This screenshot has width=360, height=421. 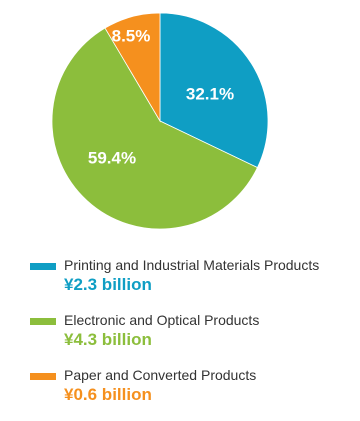 I want to click on legend-swatch-paper, so click(x=43, y=376).